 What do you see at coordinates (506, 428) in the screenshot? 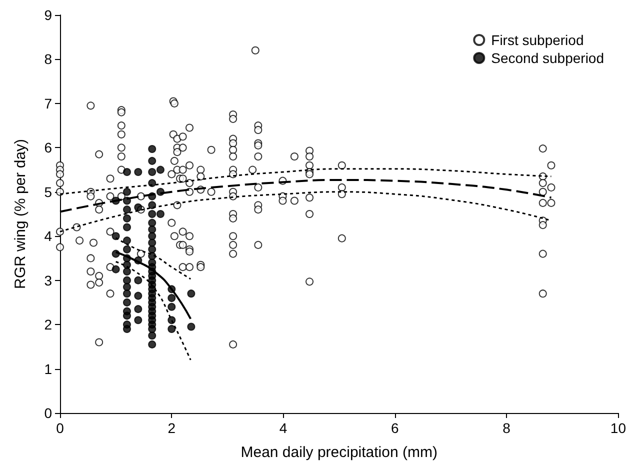
I see `x-tick-label: 8` at bounding box center [506, 428].